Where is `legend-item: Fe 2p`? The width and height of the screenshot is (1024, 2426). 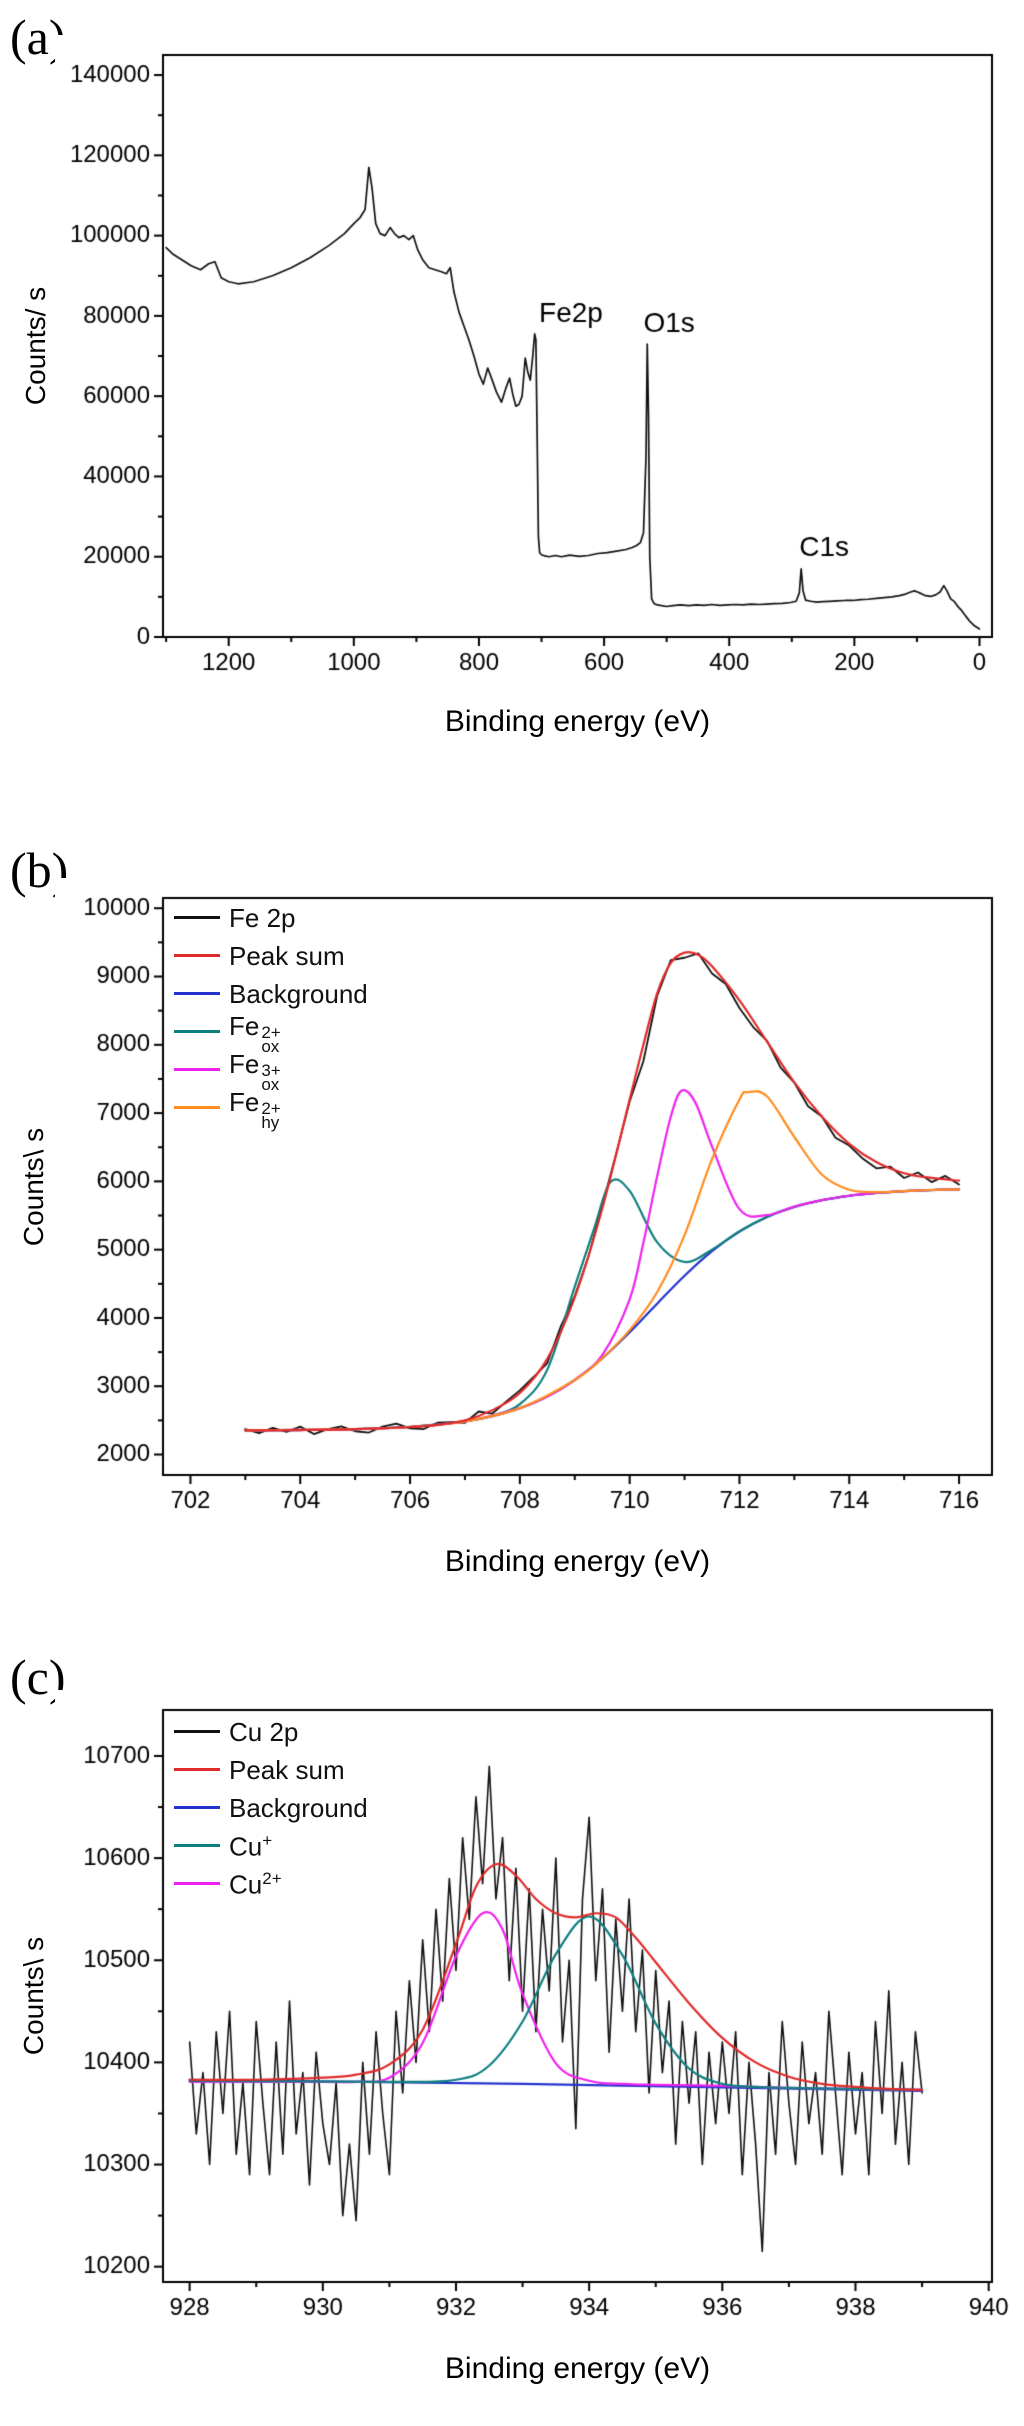 legend-item: Fe 2p is located at coordinates (271, 917).